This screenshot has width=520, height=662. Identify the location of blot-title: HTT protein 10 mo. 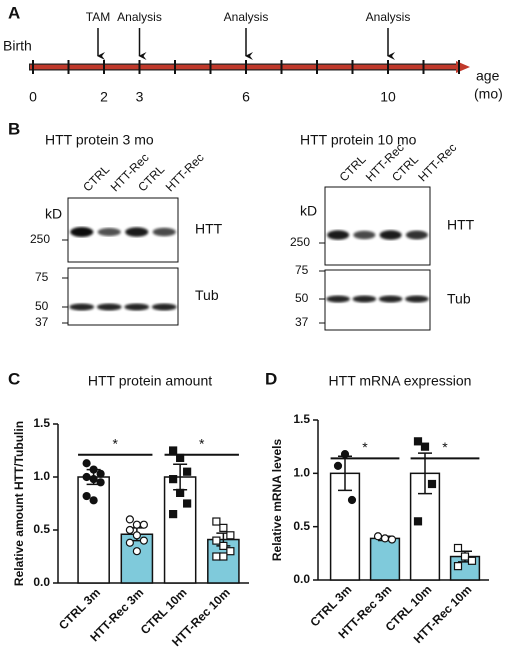
(358, 140).